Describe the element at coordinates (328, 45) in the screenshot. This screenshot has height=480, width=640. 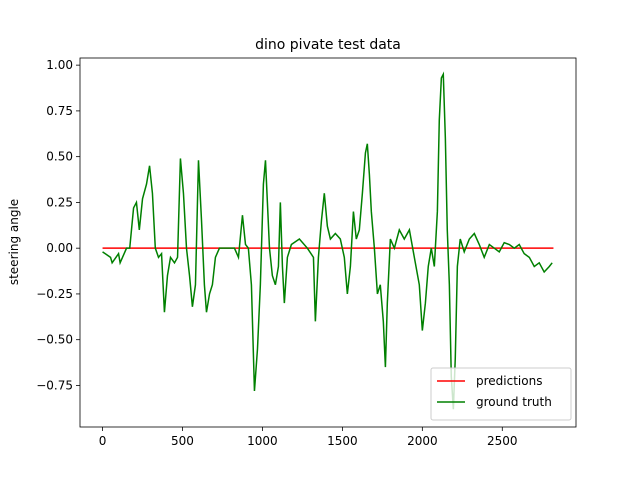
I see `chart-title: dino pivate test data` at that location.